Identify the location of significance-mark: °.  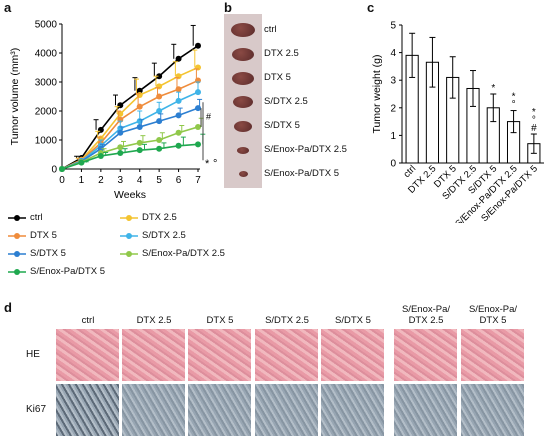
(534, 120).